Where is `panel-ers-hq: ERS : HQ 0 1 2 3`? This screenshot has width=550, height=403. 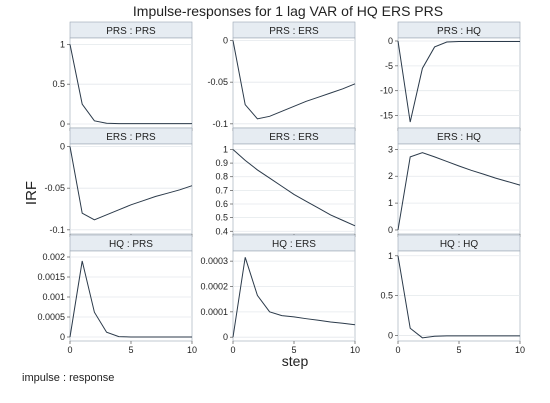 panel-ers-hq: ERS : HQ 0 1 2 3 is located at coordinates (454, 182).